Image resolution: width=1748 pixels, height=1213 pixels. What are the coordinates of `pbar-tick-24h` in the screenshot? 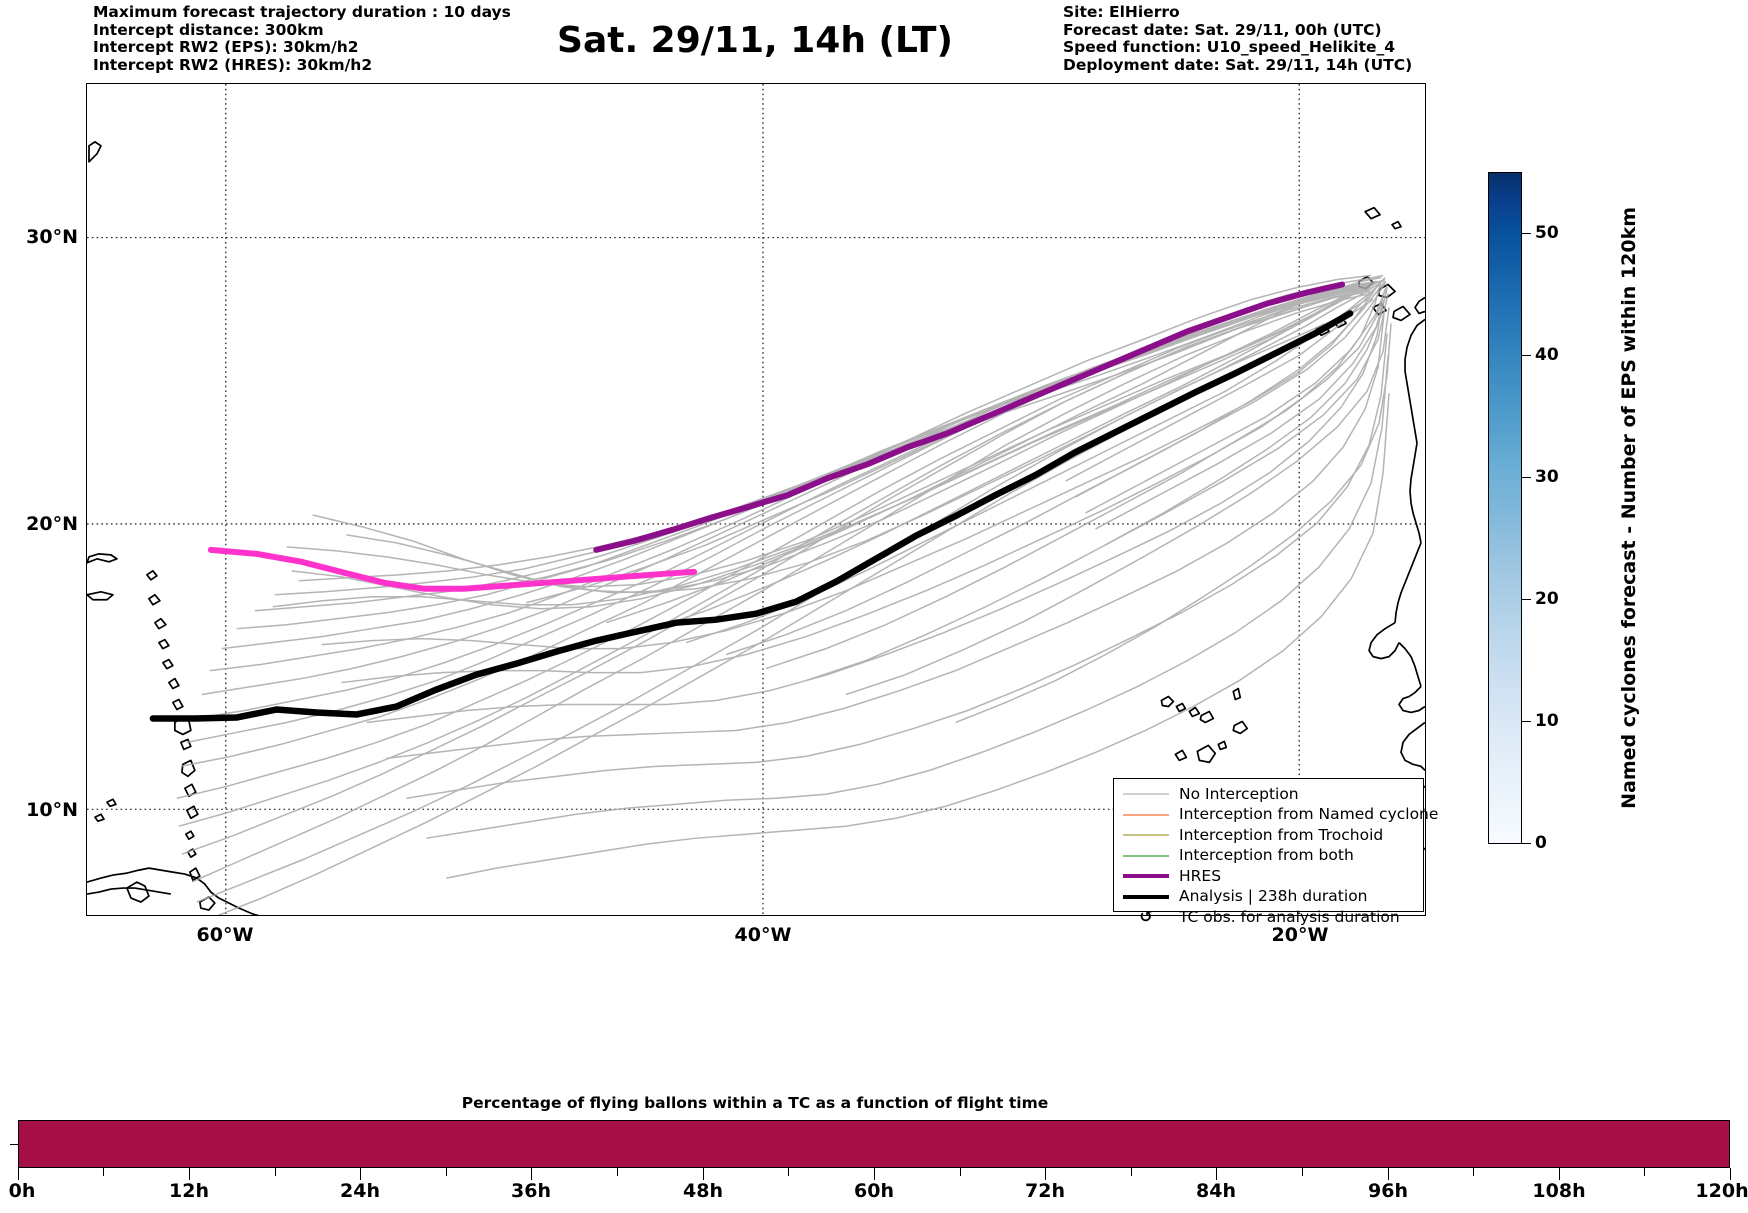 It's located at (361, 1174).